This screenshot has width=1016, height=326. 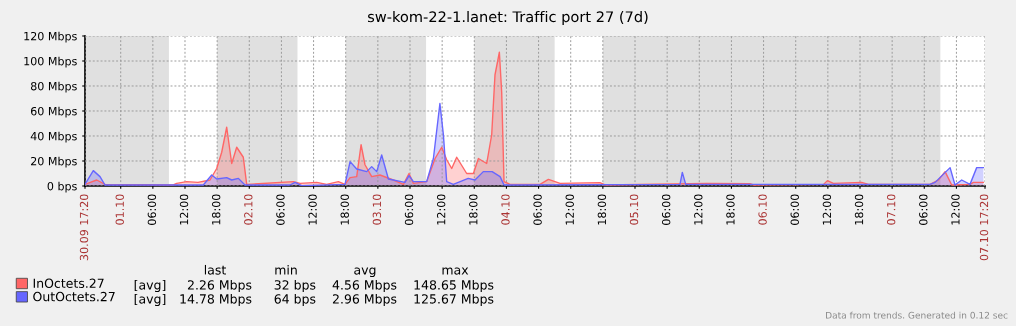 I want to click on y-tick-label: 40 Mbps, so click(x=53, y=137).